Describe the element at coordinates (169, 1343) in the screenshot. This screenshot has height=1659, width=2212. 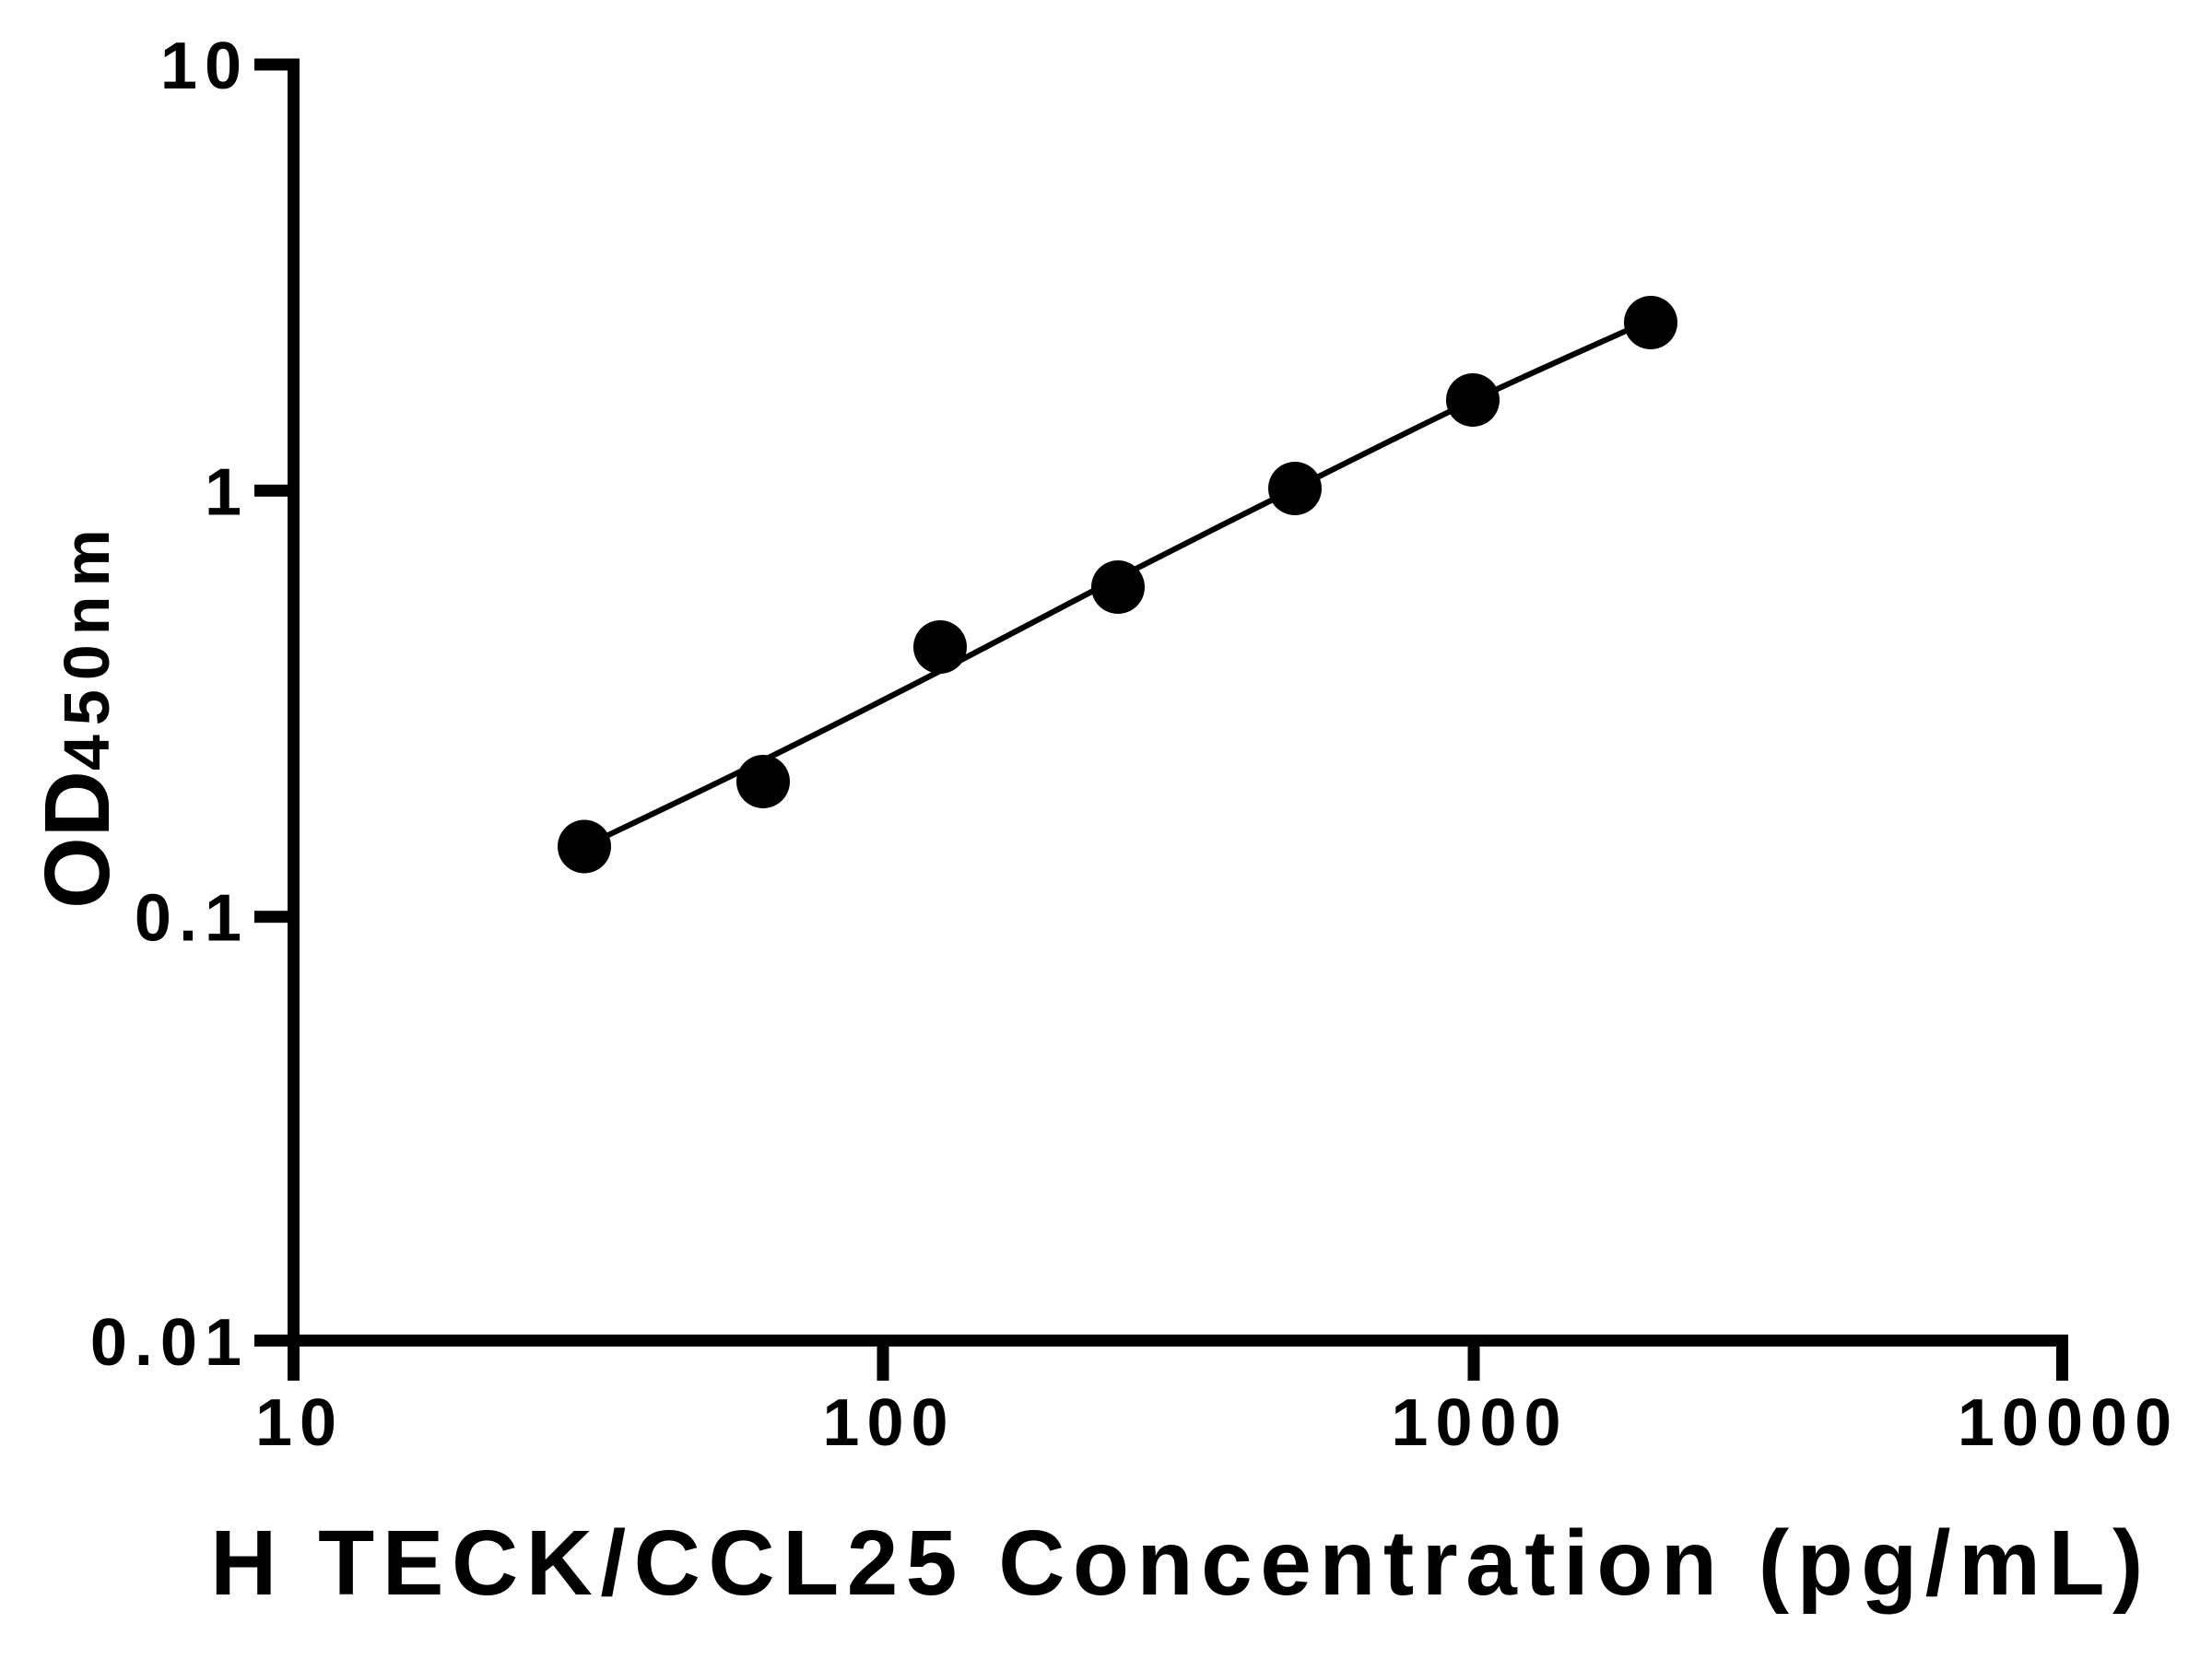
I see `svg-text: 0.01` at that location.